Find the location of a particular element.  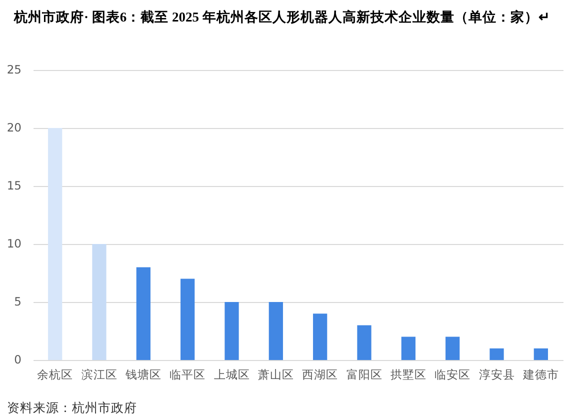

text: 资料来源：杭州市政府 is located at coordinates (72, 407).